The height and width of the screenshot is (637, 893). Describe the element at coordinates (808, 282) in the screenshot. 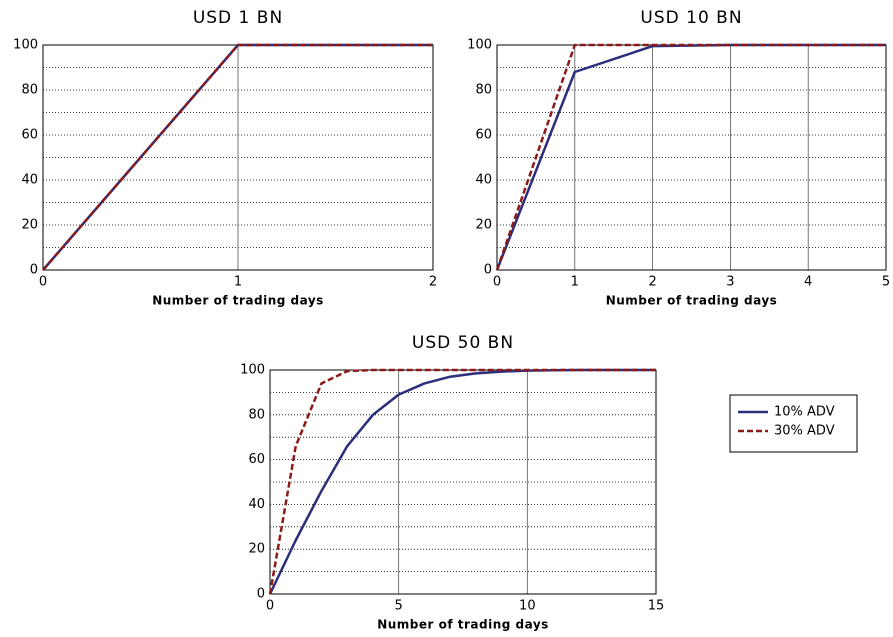

I see `x-tick-label: 4` at that location.